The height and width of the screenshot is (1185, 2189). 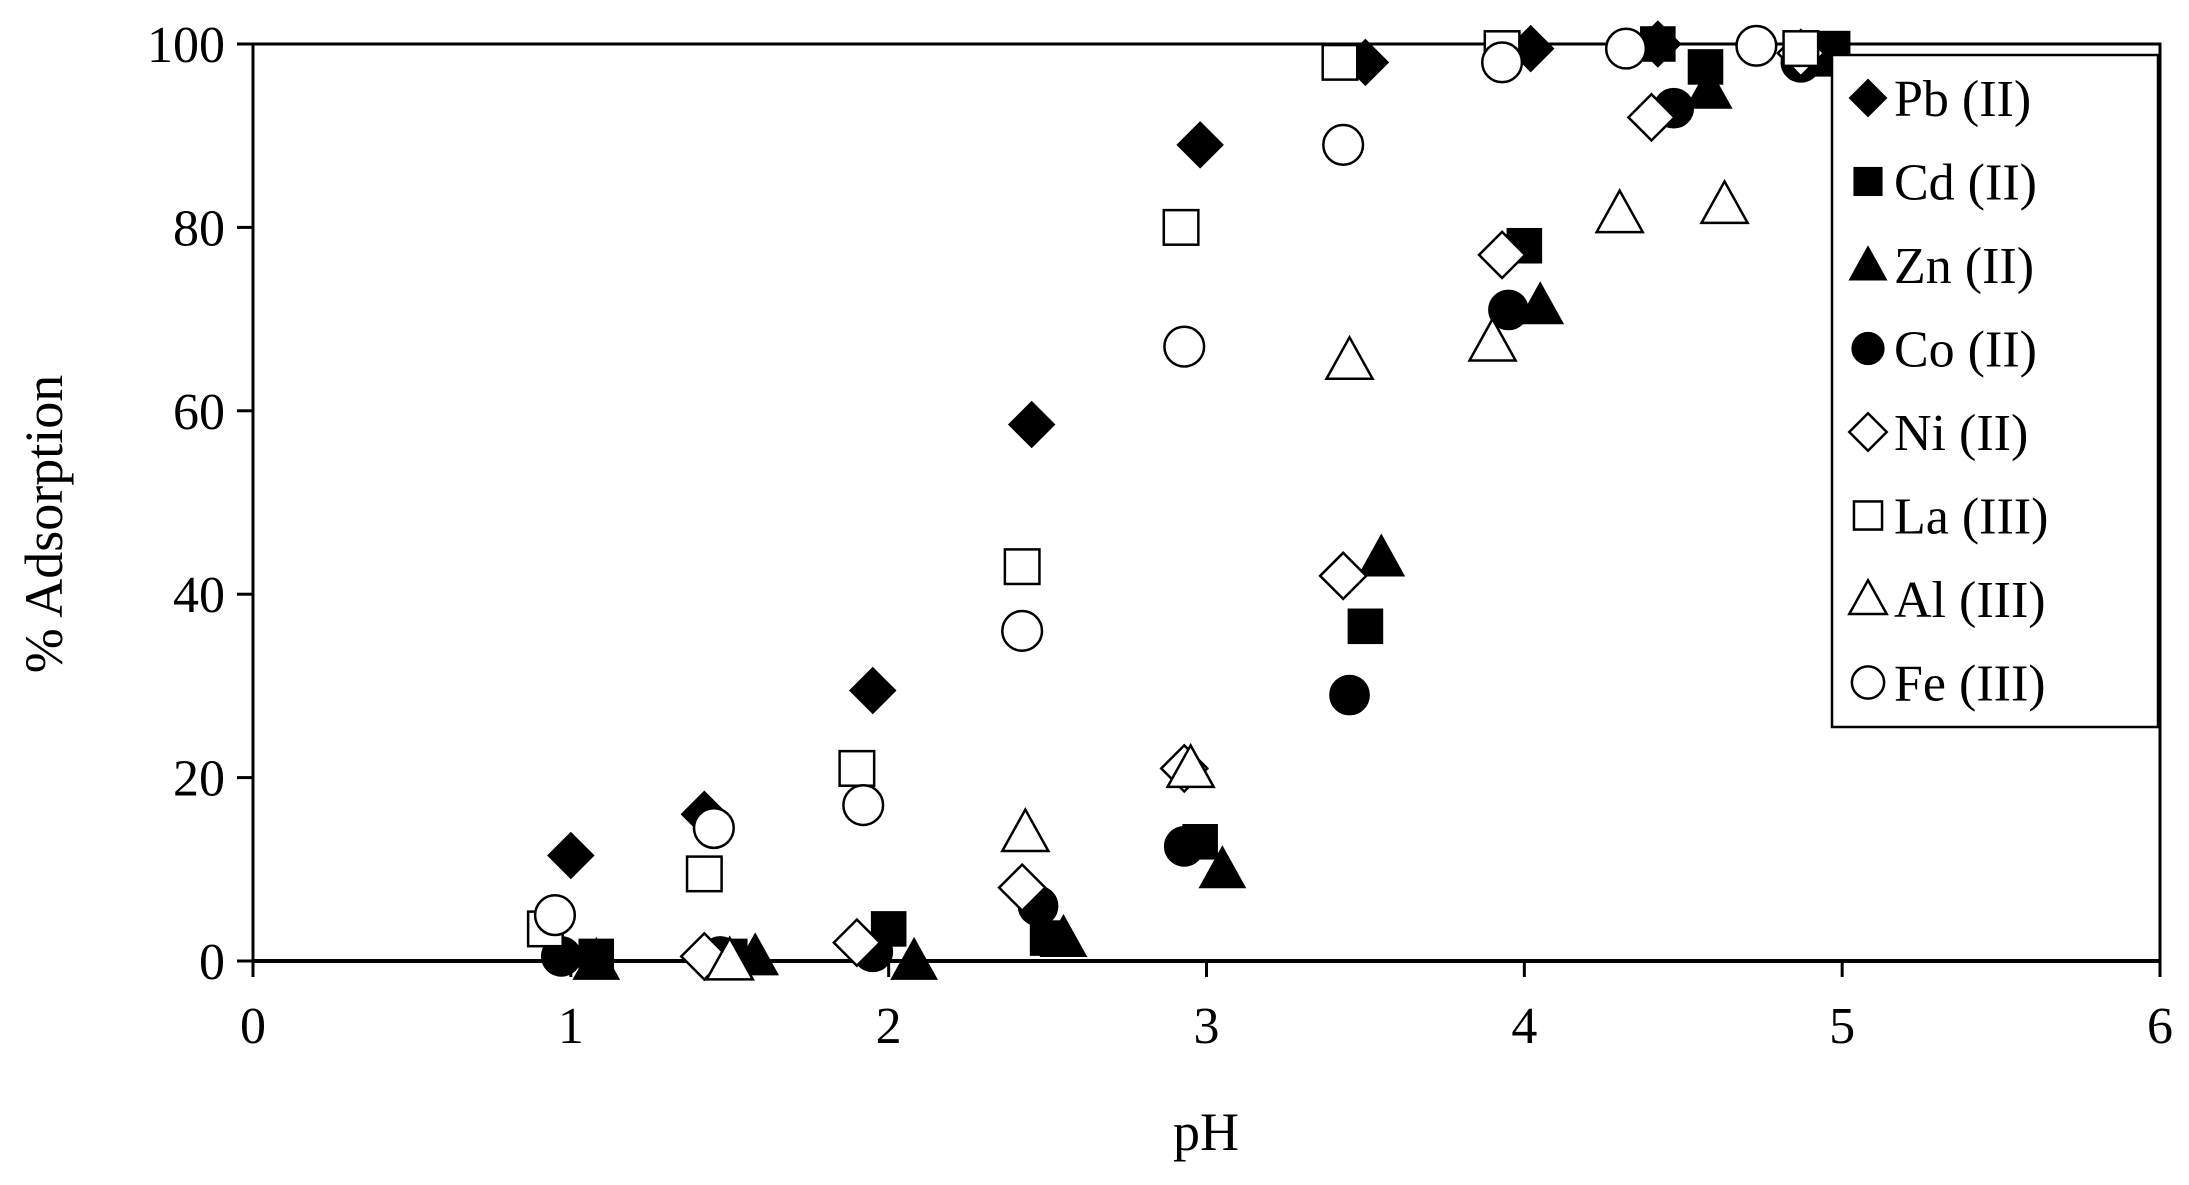 I want to click on legend-marker-zn-ii, so click(x=1868, y=263).